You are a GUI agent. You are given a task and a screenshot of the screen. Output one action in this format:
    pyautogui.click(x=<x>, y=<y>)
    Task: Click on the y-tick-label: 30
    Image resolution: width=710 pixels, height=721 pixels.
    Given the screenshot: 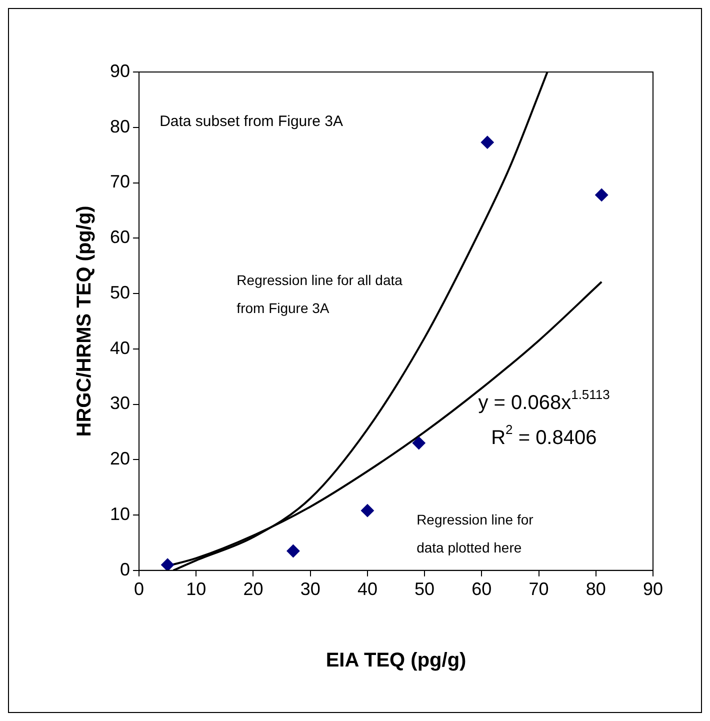 What is the action you would take?
    pyautogui.click(x=120, y=403)
    